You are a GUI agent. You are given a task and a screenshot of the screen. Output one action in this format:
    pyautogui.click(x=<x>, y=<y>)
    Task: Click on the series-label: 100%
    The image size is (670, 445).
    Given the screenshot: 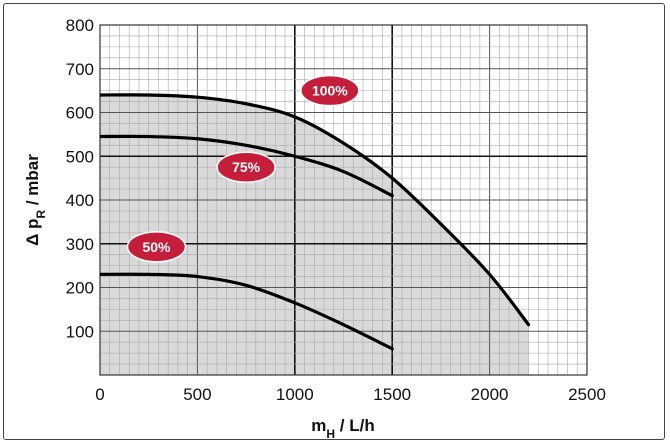 What is the action you would take?
    pyautogui.click(x=330, y=91)
    